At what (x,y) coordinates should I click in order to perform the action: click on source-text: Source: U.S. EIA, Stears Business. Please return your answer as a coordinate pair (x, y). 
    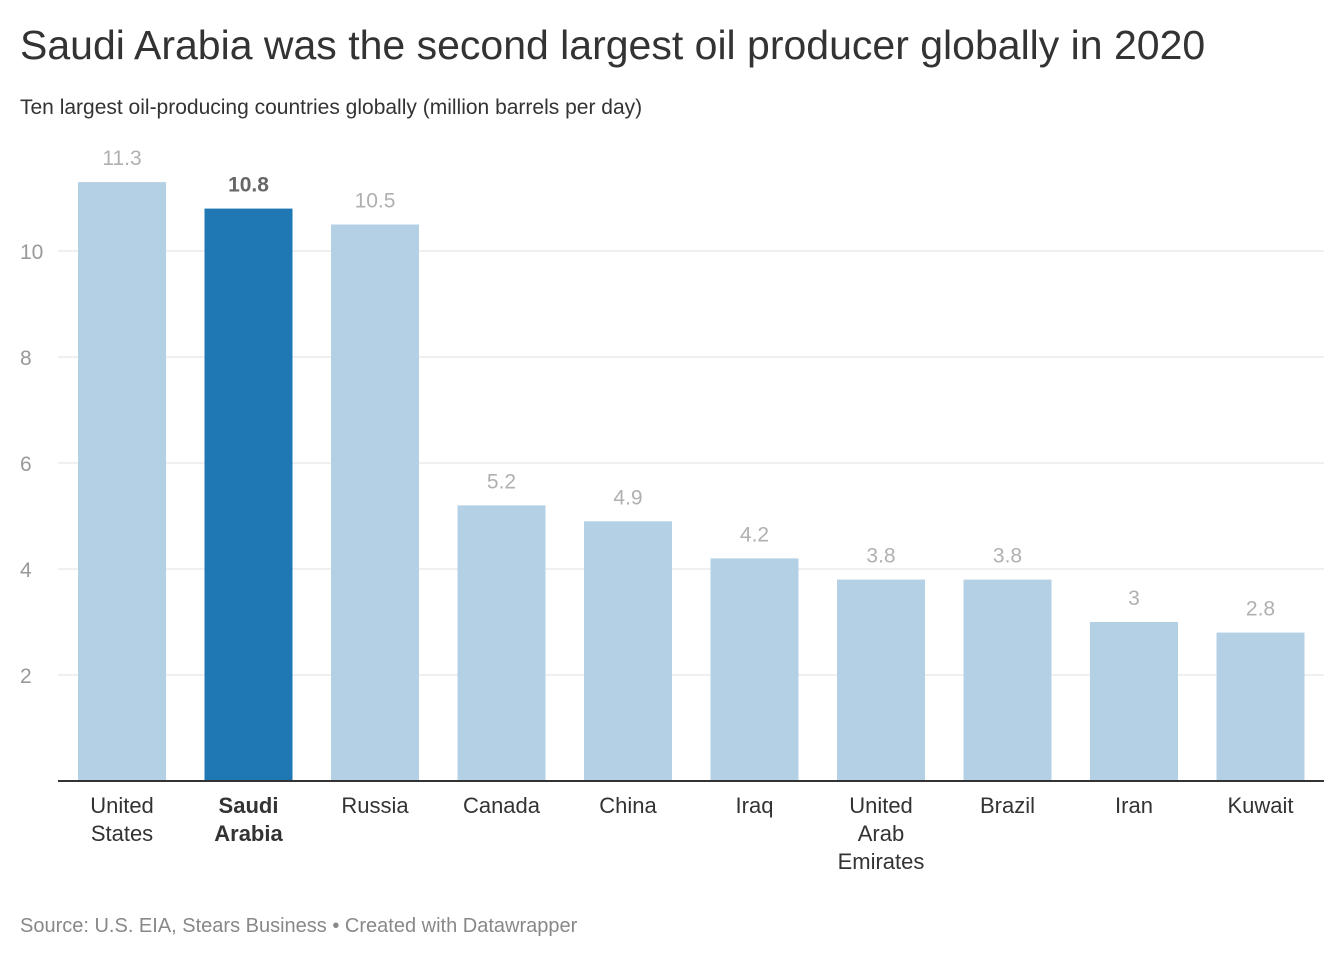
    Looking at the image, I should click on (173, 926).